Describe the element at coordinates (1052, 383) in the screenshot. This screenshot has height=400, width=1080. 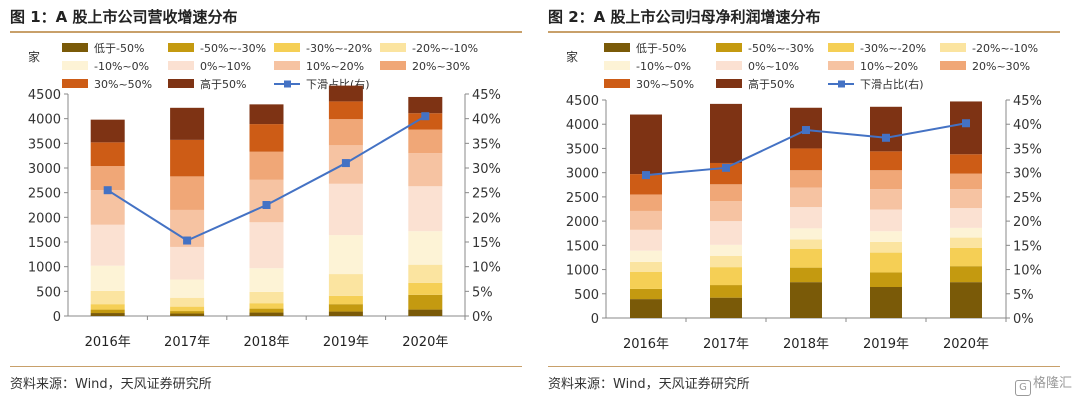
I see `watermark-text: 格隆汇` at that location.